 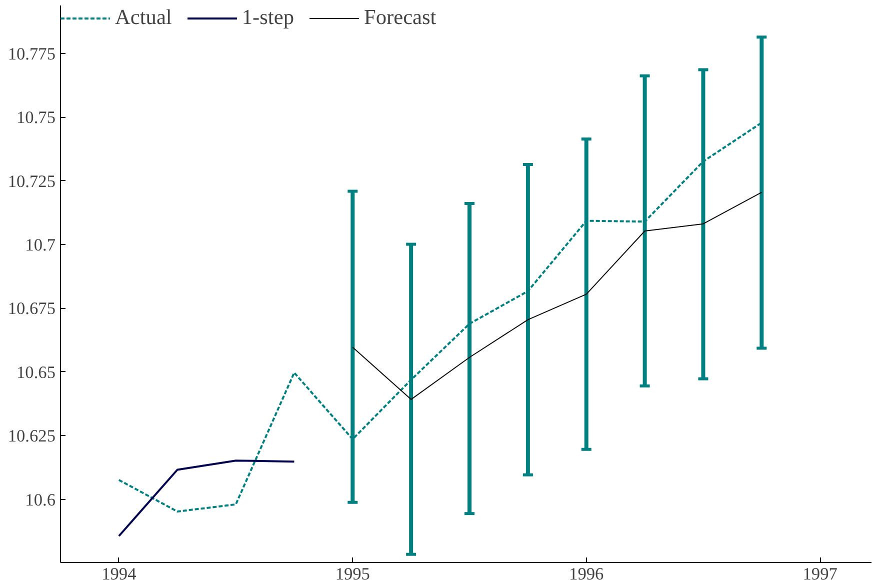 What do you see at coordinates (32, 54) in the screenshot?
I see `y-tick-label: 10.775` at bounding box center [32, 54].